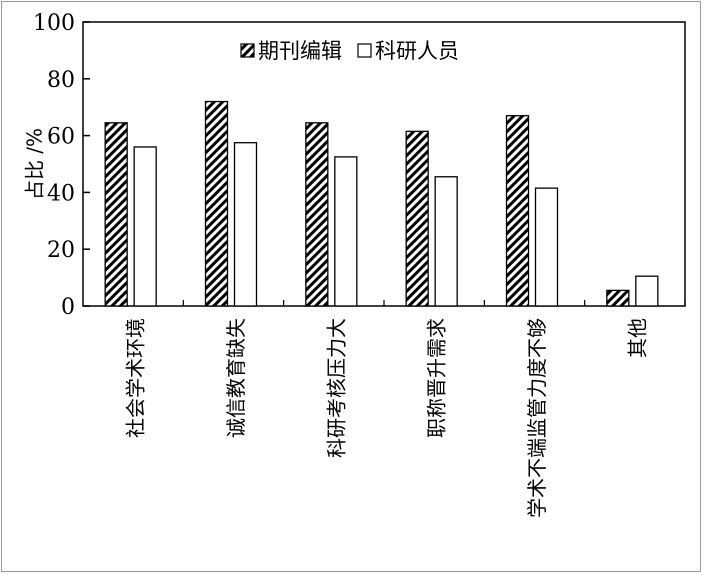 The width and height of the screenshot is (704, 575). What do you see at coordinates (61, 250) in the screenshot?
I see `y-tick-label: 20` at bounding box center [61, 250].